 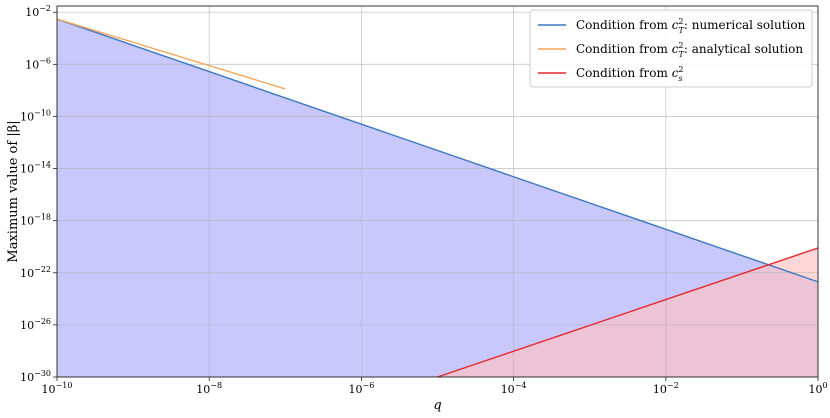 What do you see at coordinates (817, 388) in the screenshot?
I see `x-tick-label: 10⁰` at bounding box center [817, 388].